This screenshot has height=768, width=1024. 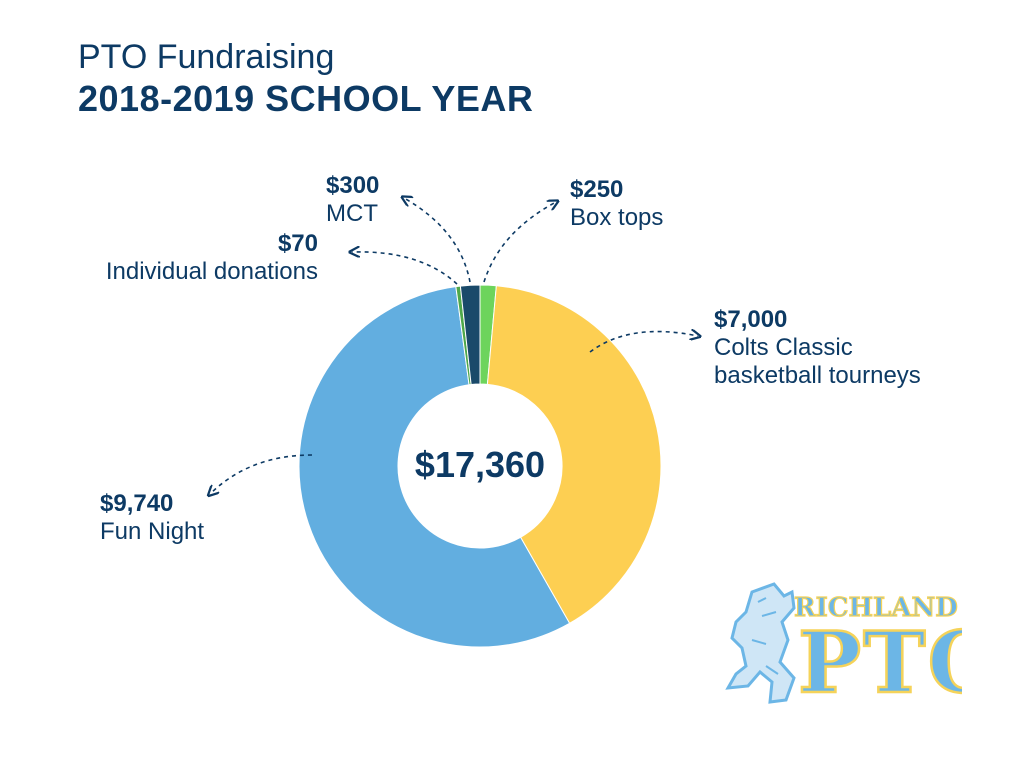 What do you see at coordinates (878, 608) in the screenshot?
I see `logo-line1: RICHLAND #44` at bounding box center [878, 608].